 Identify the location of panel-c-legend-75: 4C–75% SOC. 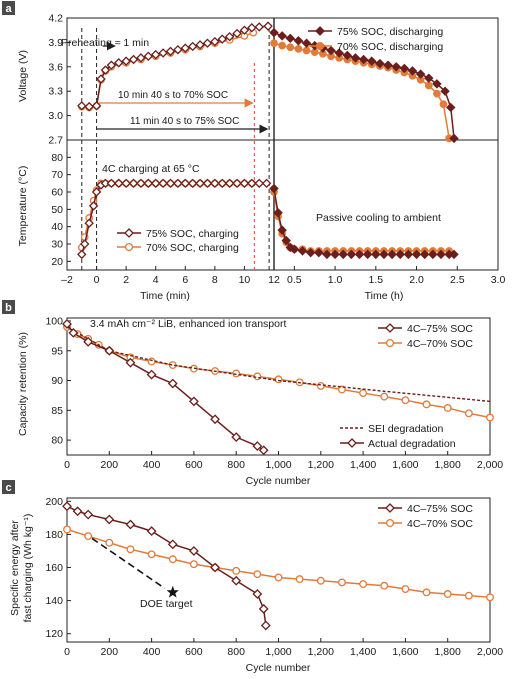
(440, 509).